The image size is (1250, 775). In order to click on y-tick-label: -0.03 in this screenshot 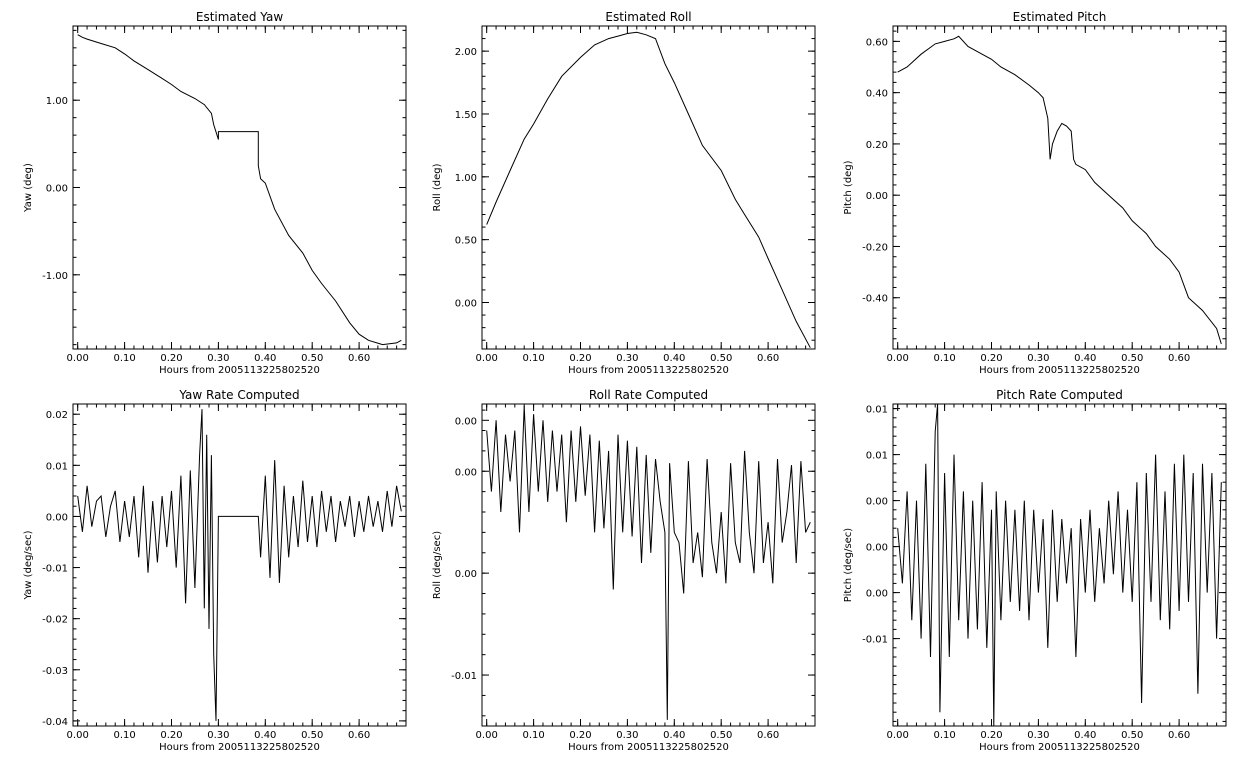, I will do `click(55, 671)`.